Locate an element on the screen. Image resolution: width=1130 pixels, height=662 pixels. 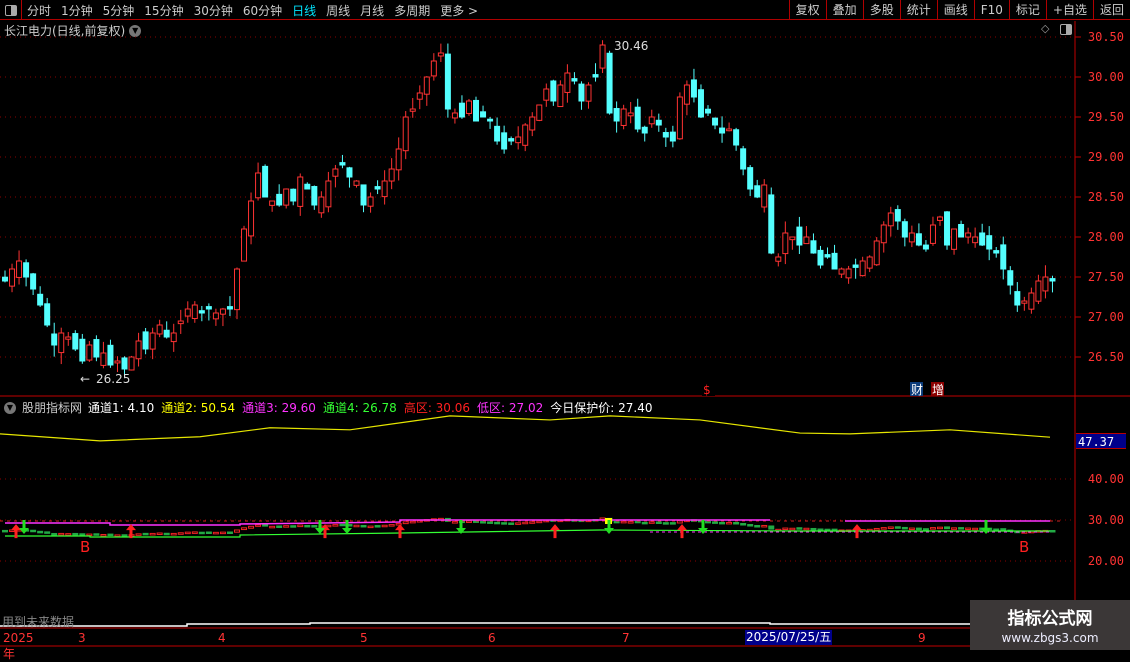
indicator-value: 通道1: 4.10 is located at coordinates (121, 408).